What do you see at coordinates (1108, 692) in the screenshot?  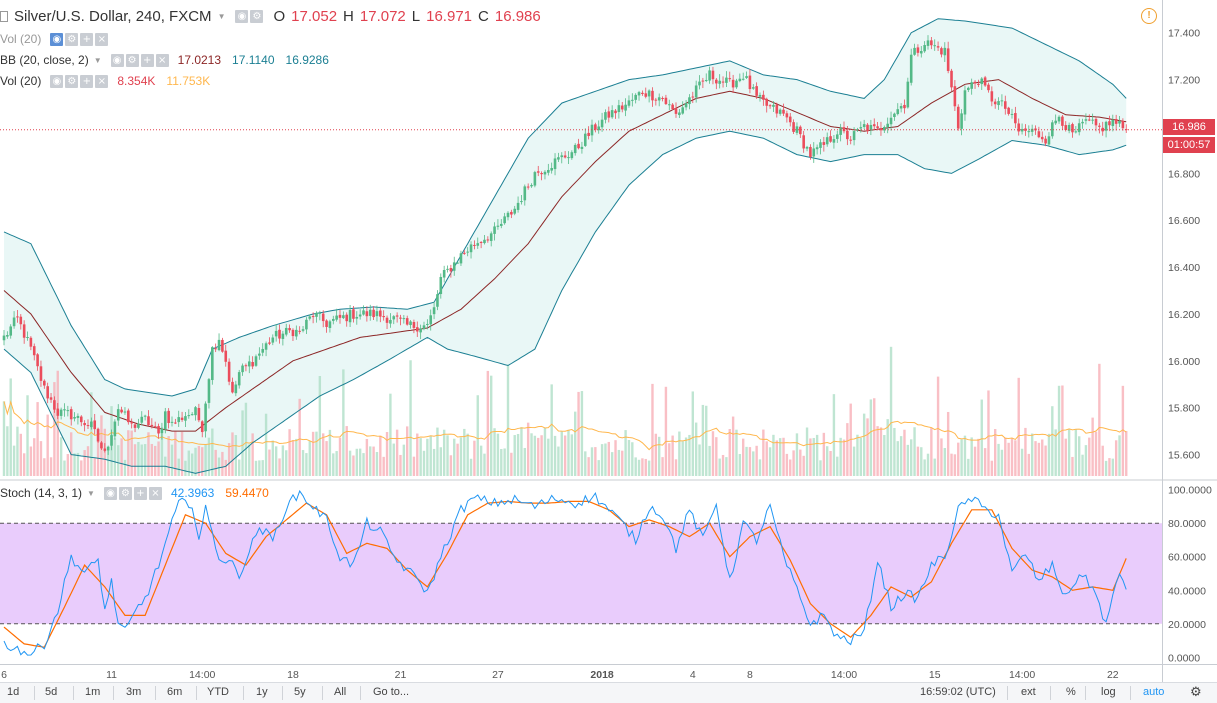 I see `log-toggle: log` at bounding box center [1108, 692].